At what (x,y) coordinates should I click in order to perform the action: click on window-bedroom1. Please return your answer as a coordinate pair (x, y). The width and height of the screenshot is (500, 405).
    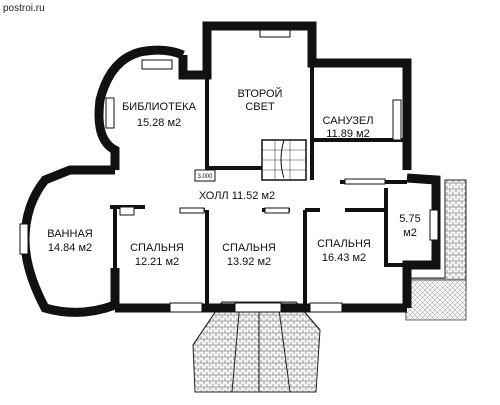
    Looking at the image, I should click on (186, 307).